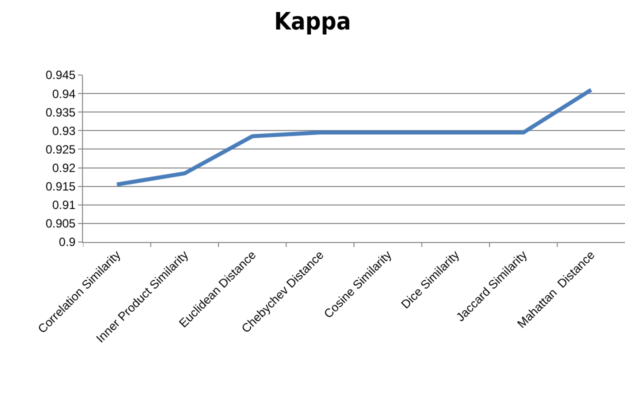 The image size is (625, 416). Describe the element at coordinates (61, 149) in the screenshot. I see `y-tick-label: 0.925` at that location.